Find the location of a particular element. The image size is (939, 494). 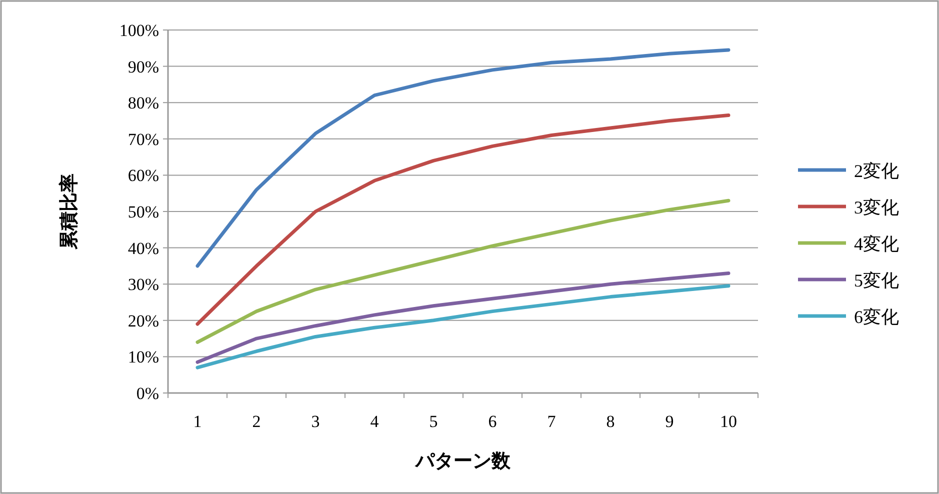

x-tick-label: 8 is located at coordinates (610, 421).